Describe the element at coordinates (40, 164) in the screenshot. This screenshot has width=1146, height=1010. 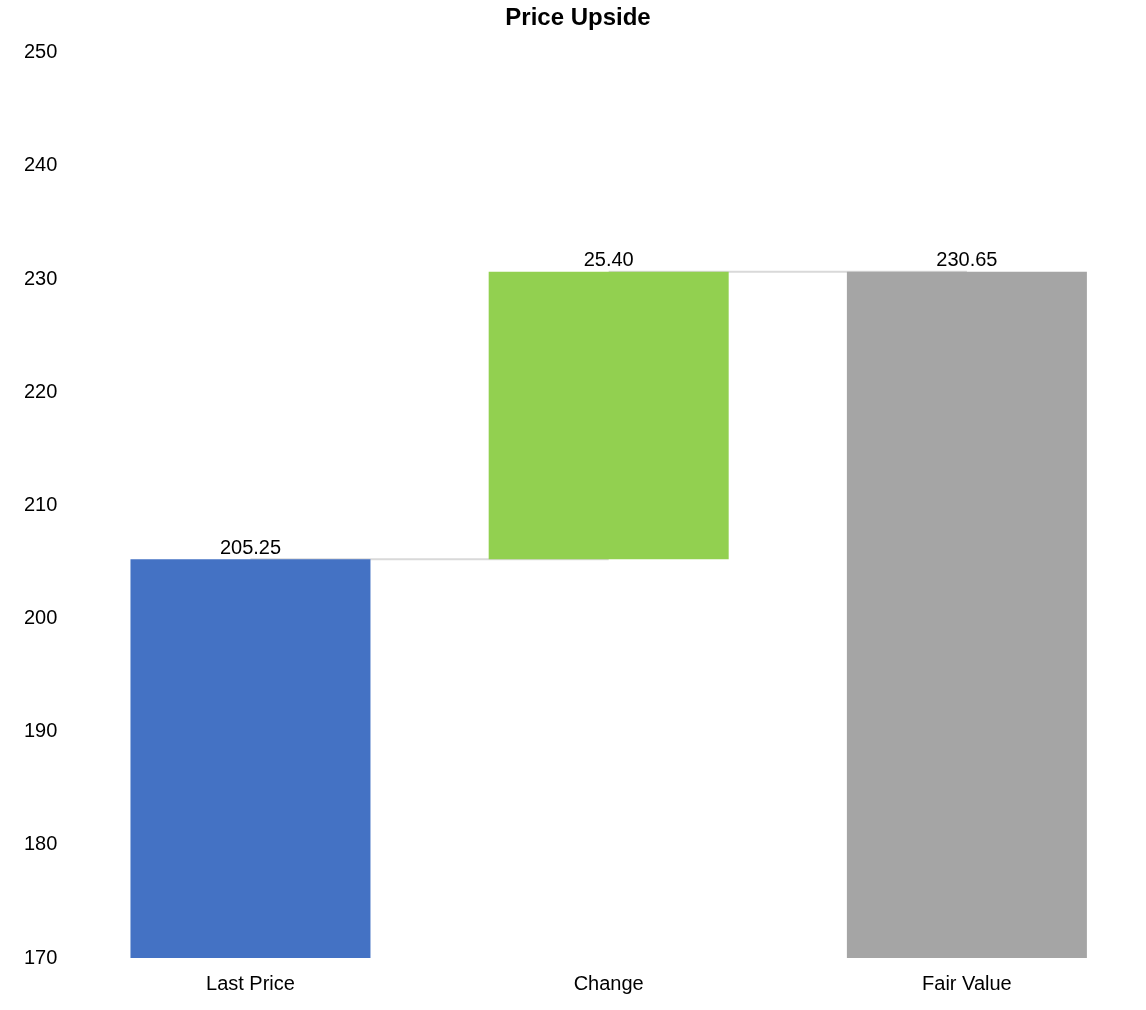
I see `y-tick-label: 240` at that location.